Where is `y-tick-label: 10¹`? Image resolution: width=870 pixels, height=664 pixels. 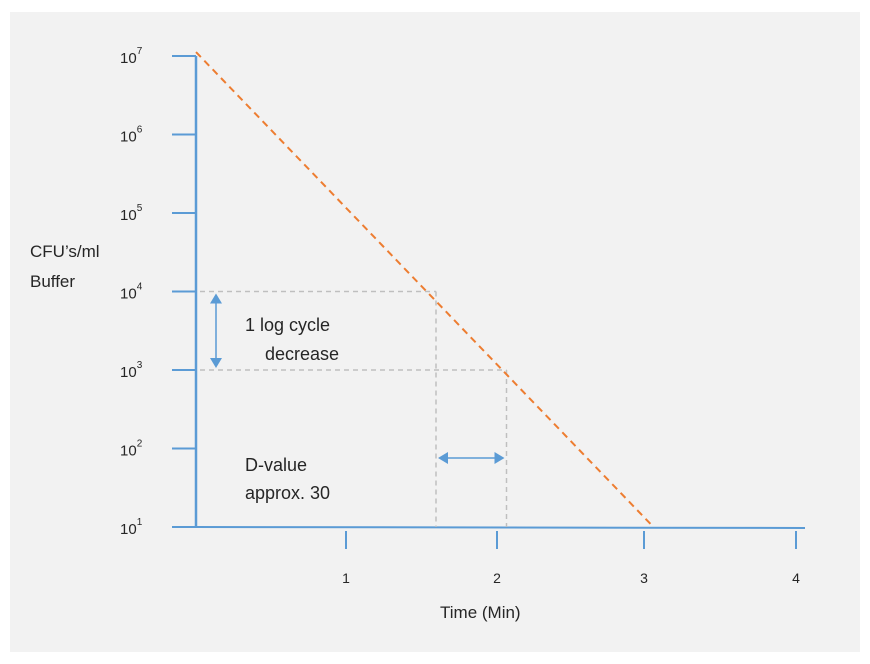 y-tick-label: 10¹ is located at coordinates (131, 527).